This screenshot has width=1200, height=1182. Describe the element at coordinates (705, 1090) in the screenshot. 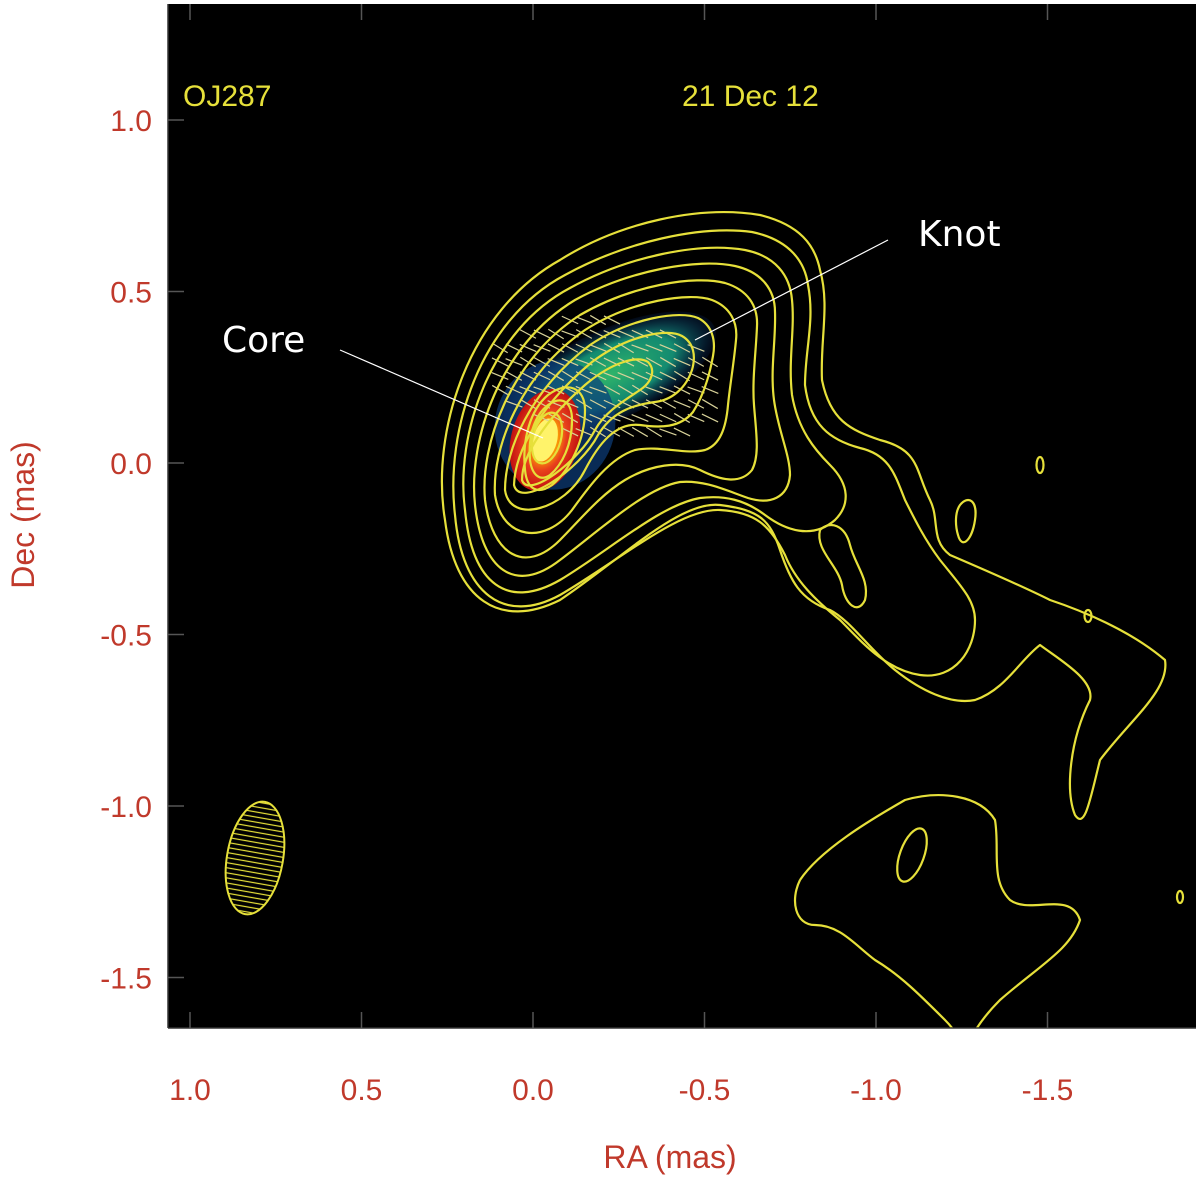

I see `x-tick-label: -0.5` at that location.